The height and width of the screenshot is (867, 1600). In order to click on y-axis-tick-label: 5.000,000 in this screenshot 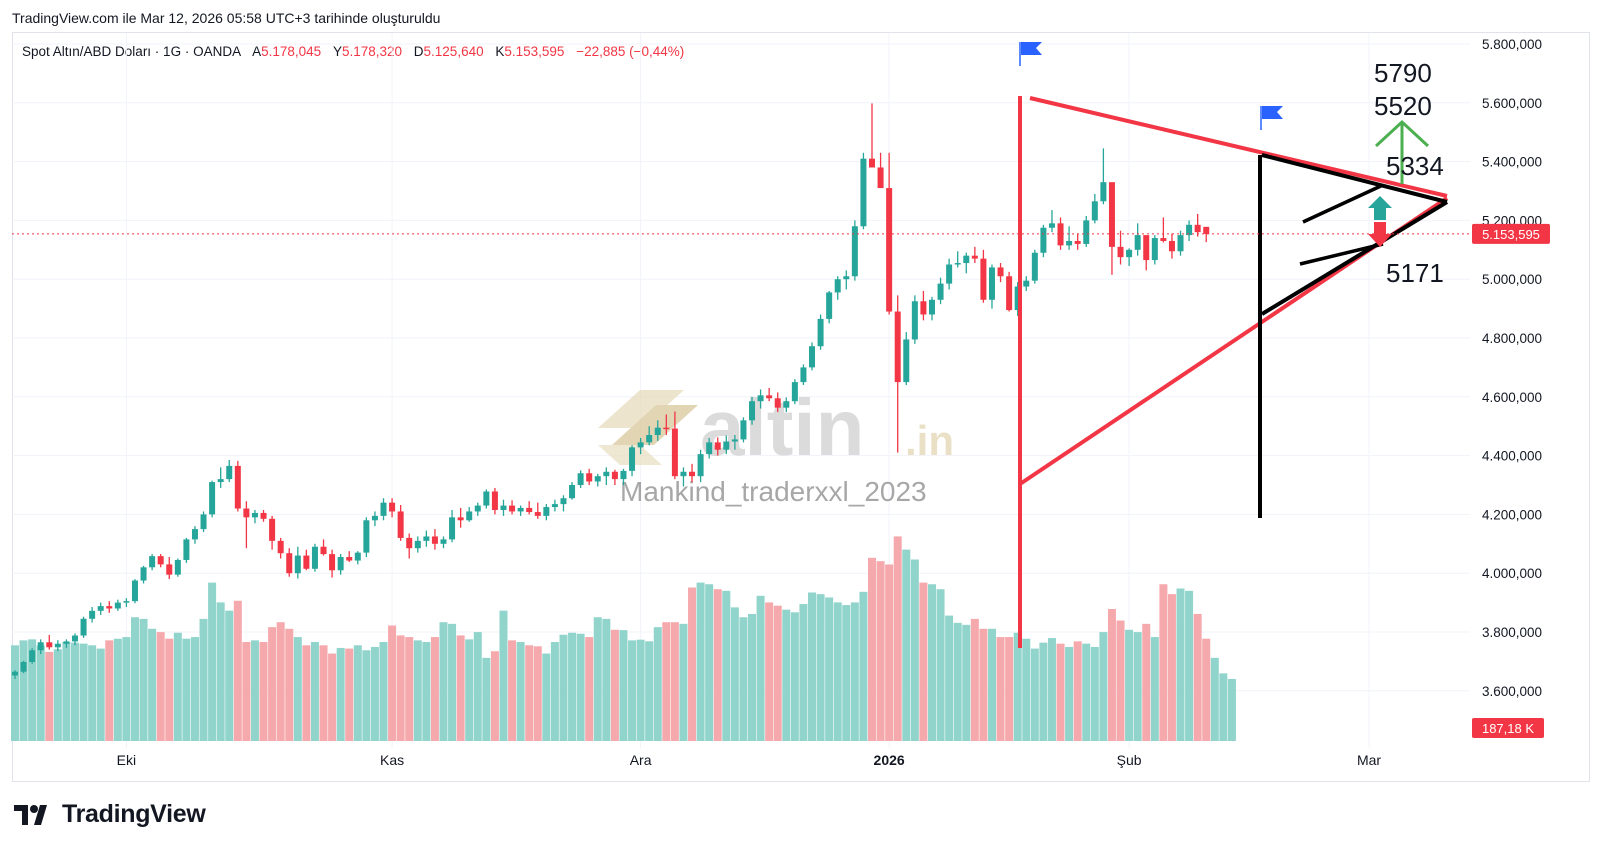, I will do `click(1512, 279)`.